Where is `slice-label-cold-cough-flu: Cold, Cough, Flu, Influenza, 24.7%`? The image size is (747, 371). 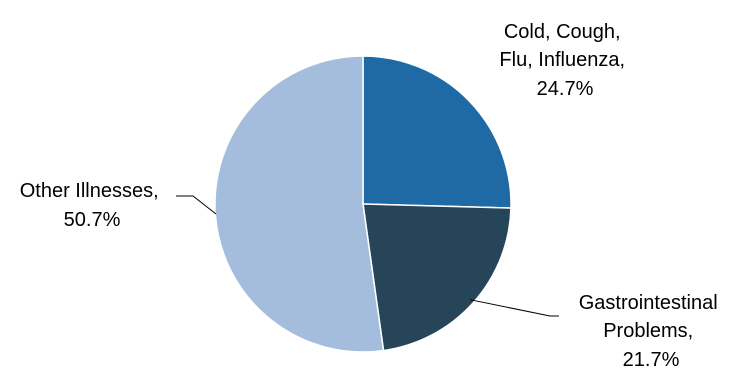
slice-label-cold-cough-flu: Cold, Cough, Flu, Influenza, 24.7% is located at coordinates (564, 60).